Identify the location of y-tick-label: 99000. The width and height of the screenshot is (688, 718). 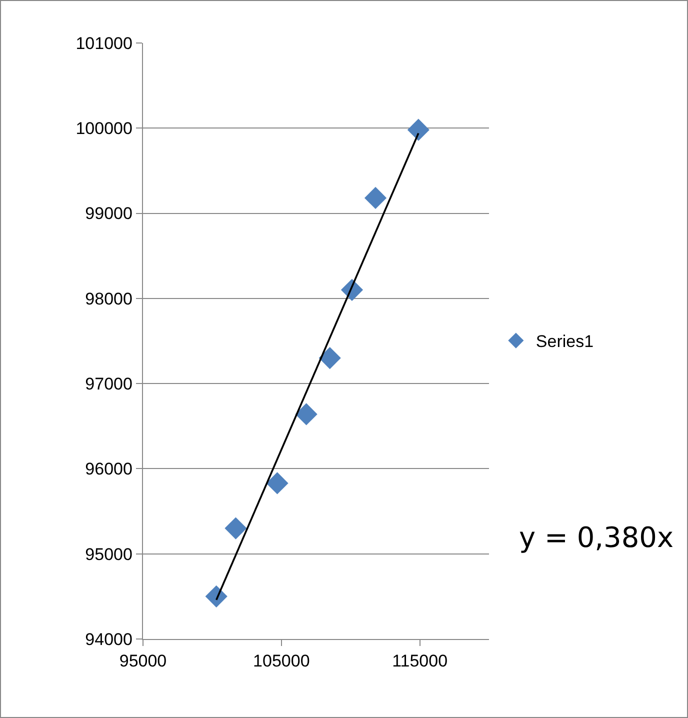
(108, 214).